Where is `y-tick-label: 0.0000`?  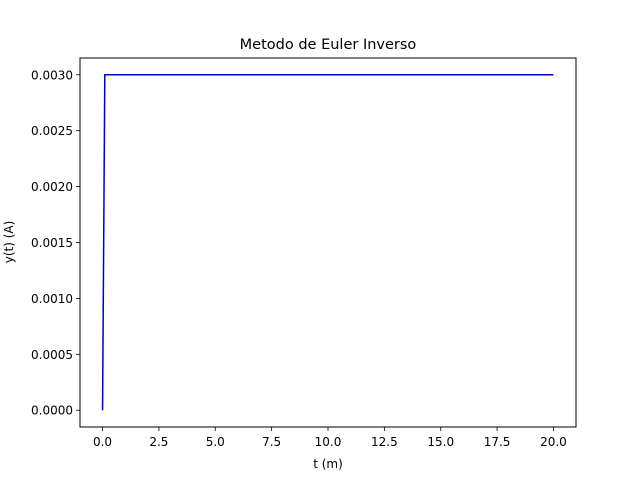 y-tick-label: 0.0000 is located at coordinates (52, 411).